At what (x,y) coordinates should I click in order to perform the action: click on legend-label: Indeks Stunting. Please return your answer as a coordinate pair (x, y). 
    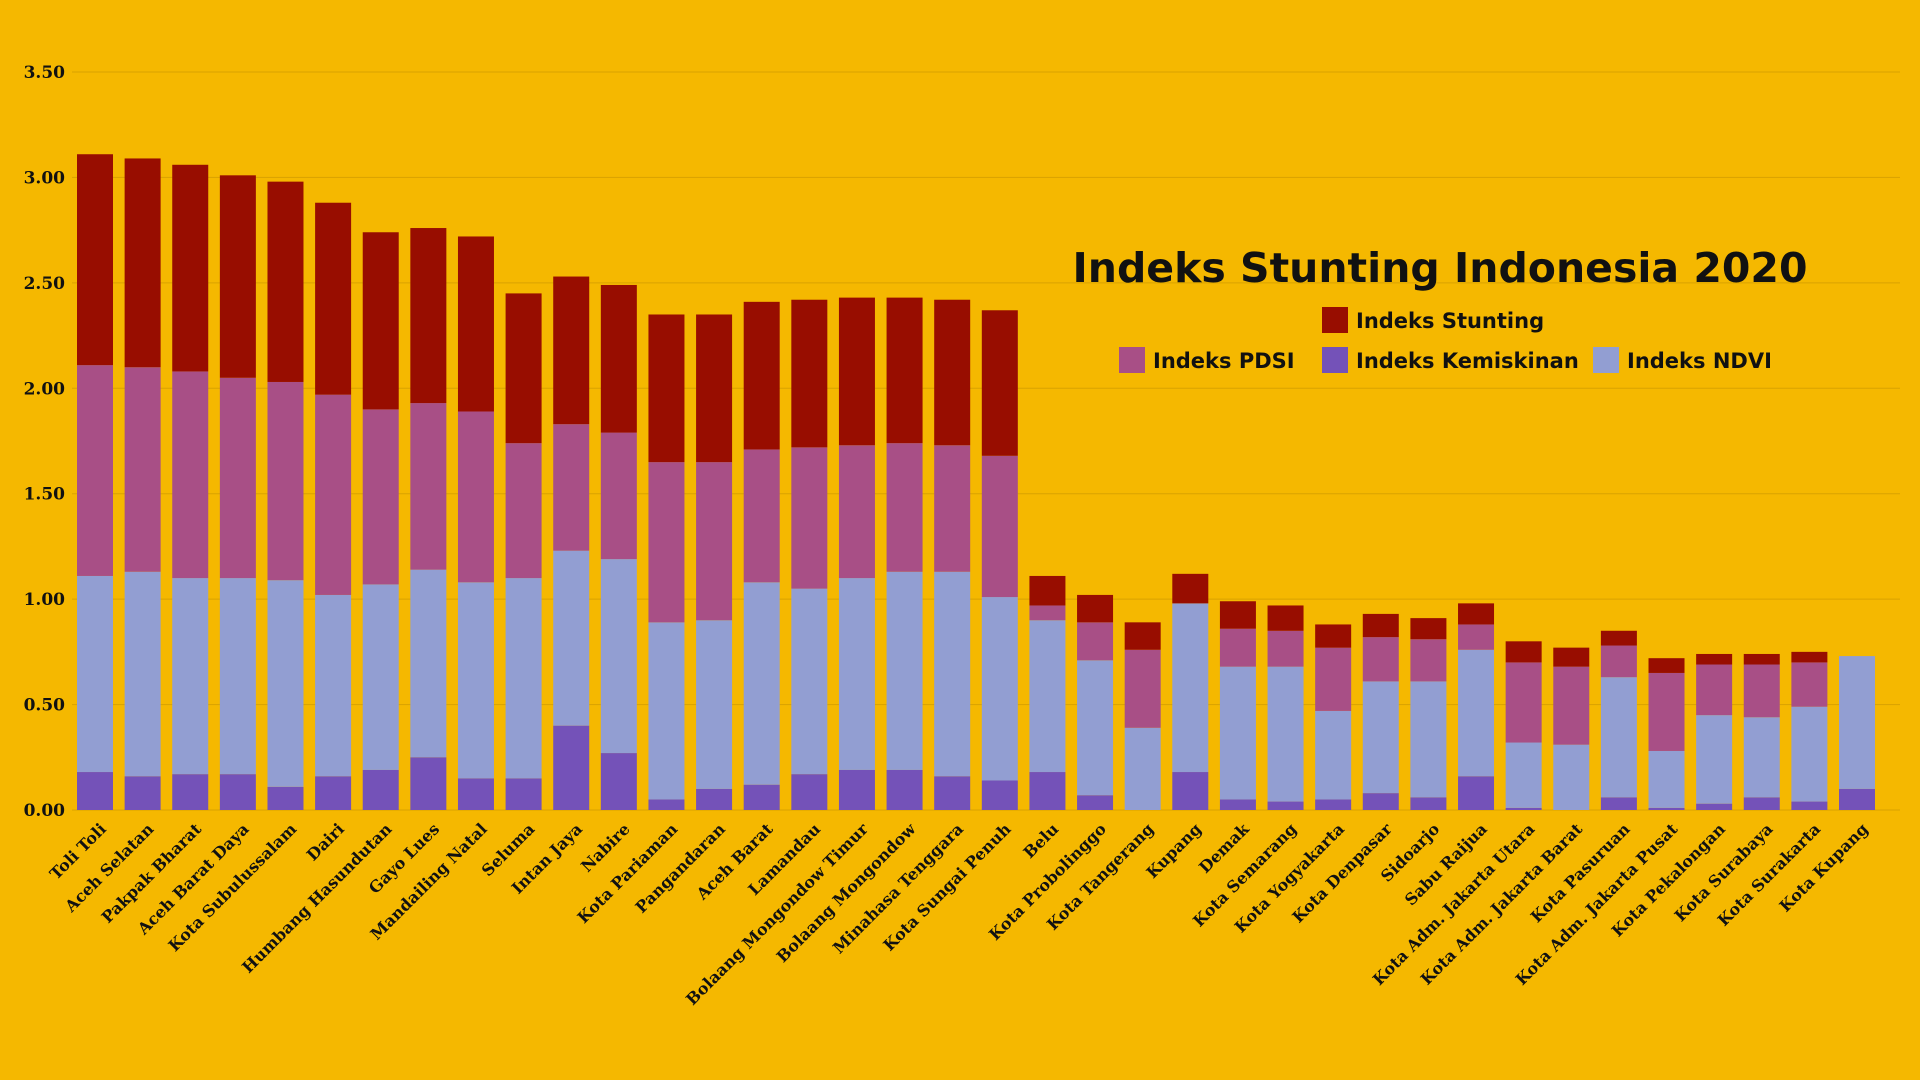
    Looking at the image, I should click on (1450, 321).